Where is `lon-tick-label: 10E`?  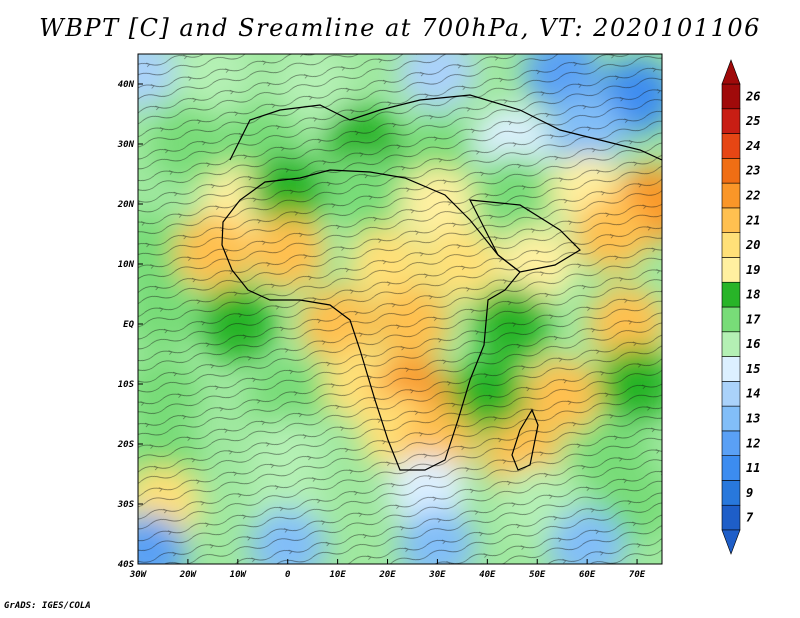
lon-tick-label: 10E is located at coordinates (337, 575).